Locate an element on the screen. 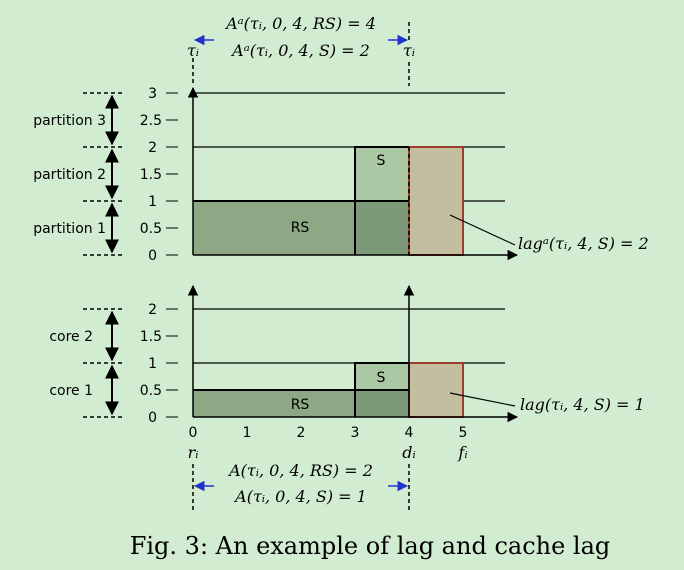  bottom-y-tick-label: 0.5 is located at coordinates (151, 391).